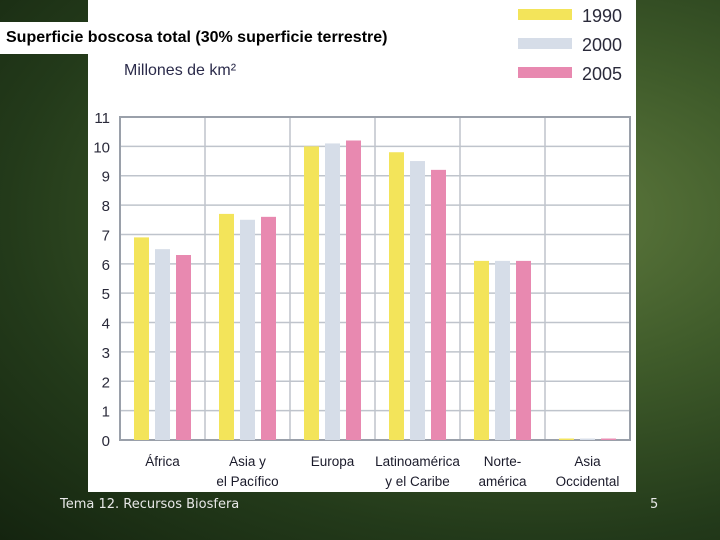 The image size is (720, 540). What do you see at coordinates (545, 43) in the screenshot?
I see `legend-swatch-2000` at bounding box center [545, 43].